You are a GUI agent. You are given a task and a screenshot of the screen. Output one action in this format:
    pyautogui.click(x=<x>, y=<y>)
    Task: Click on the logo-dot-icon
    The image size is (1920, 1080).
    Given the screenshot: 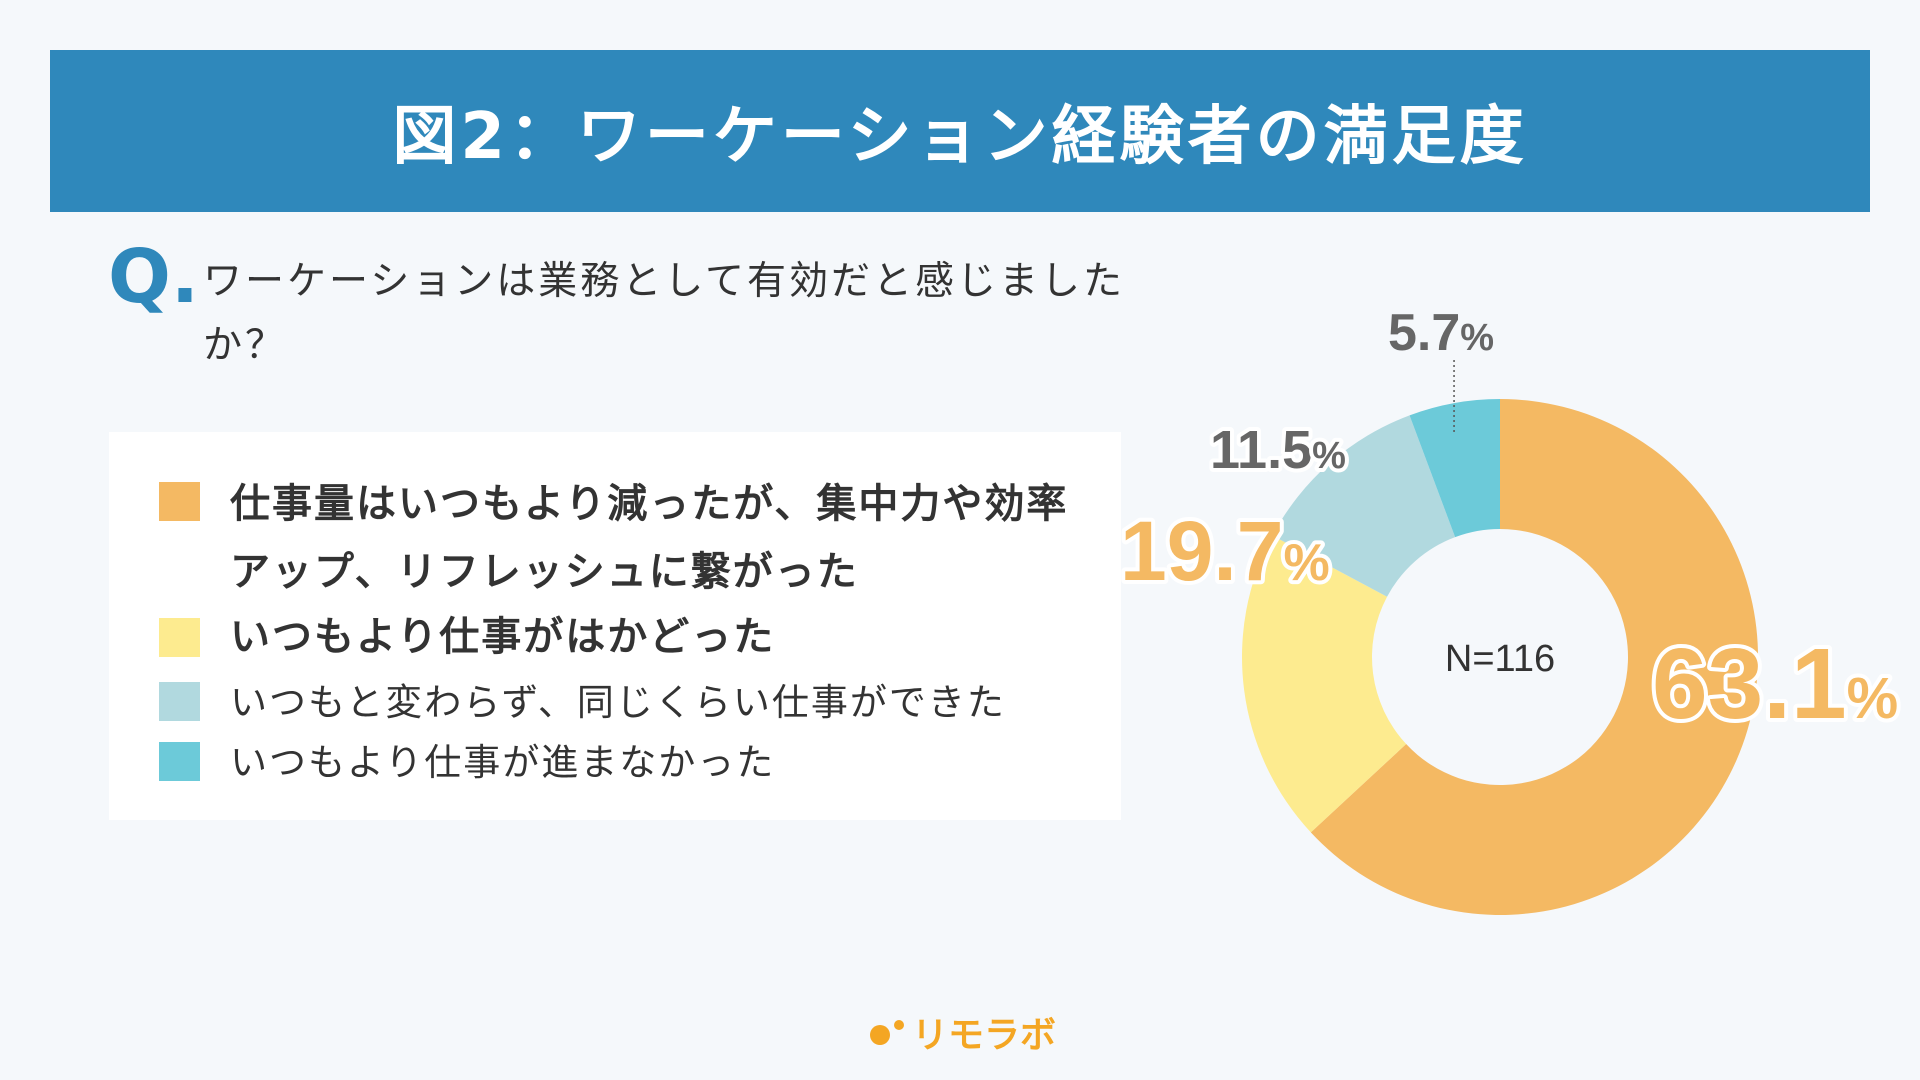 What is the action you would take?
    pyautogui.click(x=880, y=1035)
    